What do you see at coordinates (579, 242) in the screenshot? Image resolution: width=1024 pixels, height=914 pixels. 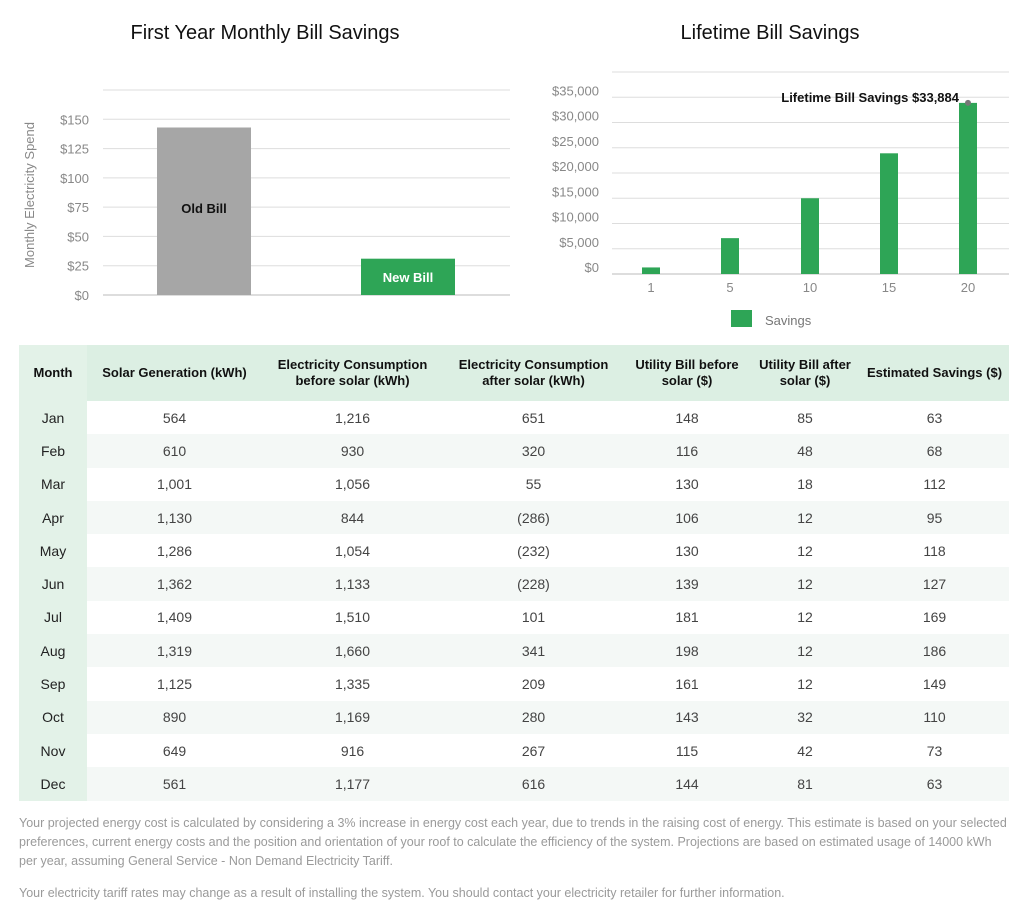 I see `y-tick-label: $5,000` at bounding box center [579, 242].